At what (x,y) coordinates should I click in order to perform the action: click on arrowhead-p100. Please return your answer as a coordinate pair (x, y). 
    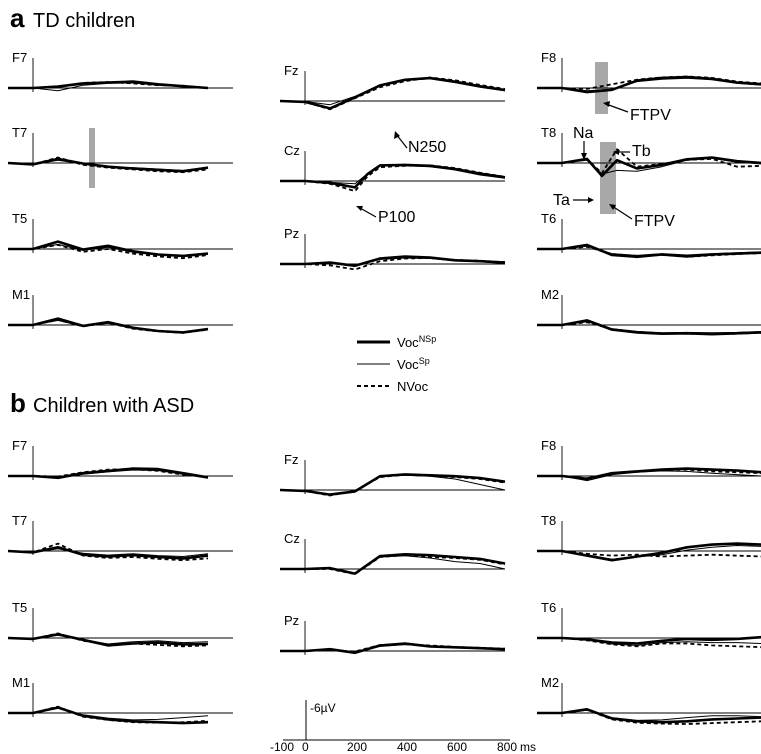
    Looking at the image, I should click on (359, 208).